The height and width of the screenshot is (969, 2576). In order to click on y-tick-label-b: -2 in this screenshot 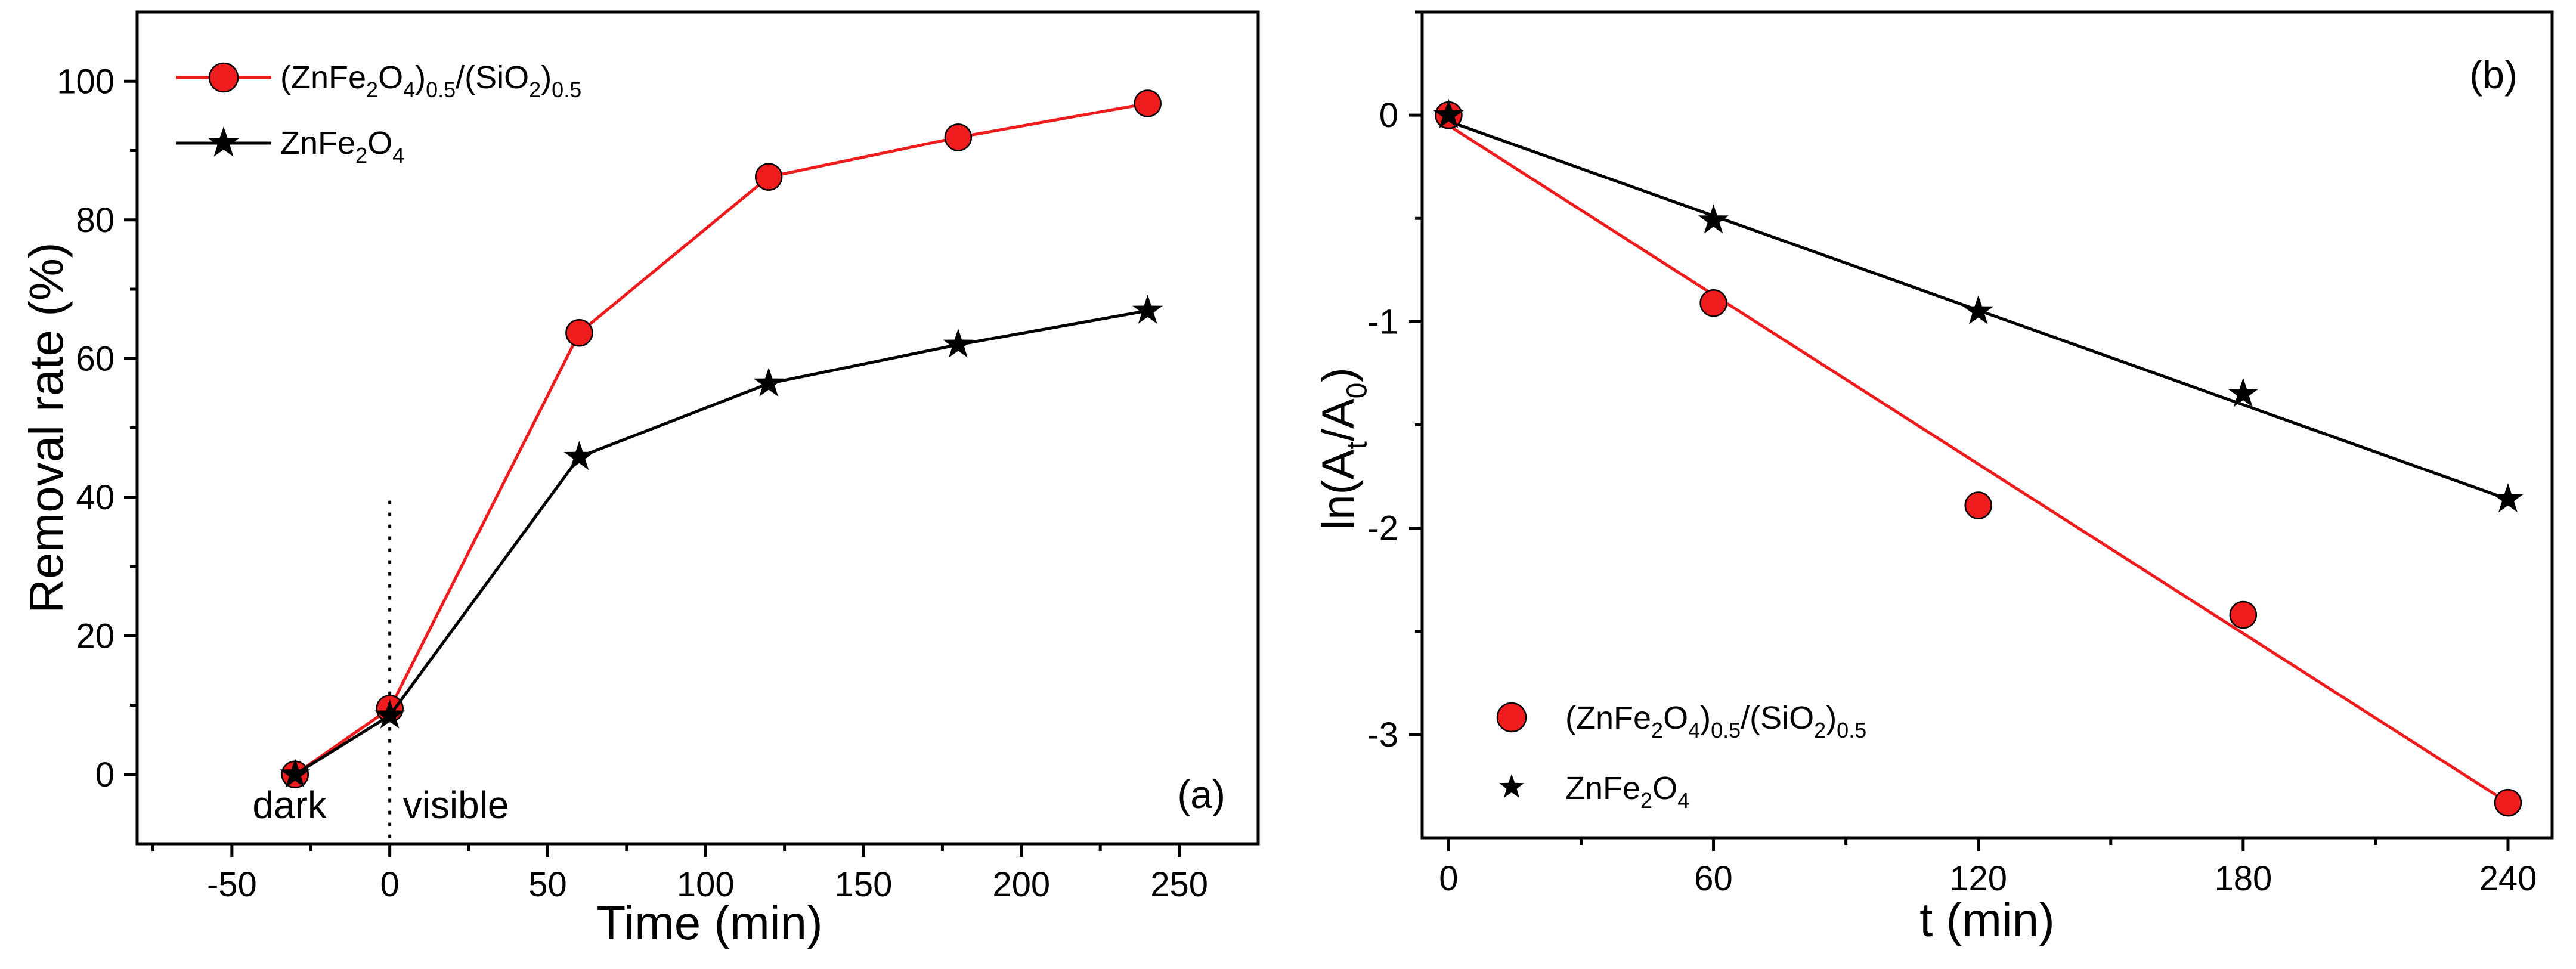, I will do `click(1383, 528)`.